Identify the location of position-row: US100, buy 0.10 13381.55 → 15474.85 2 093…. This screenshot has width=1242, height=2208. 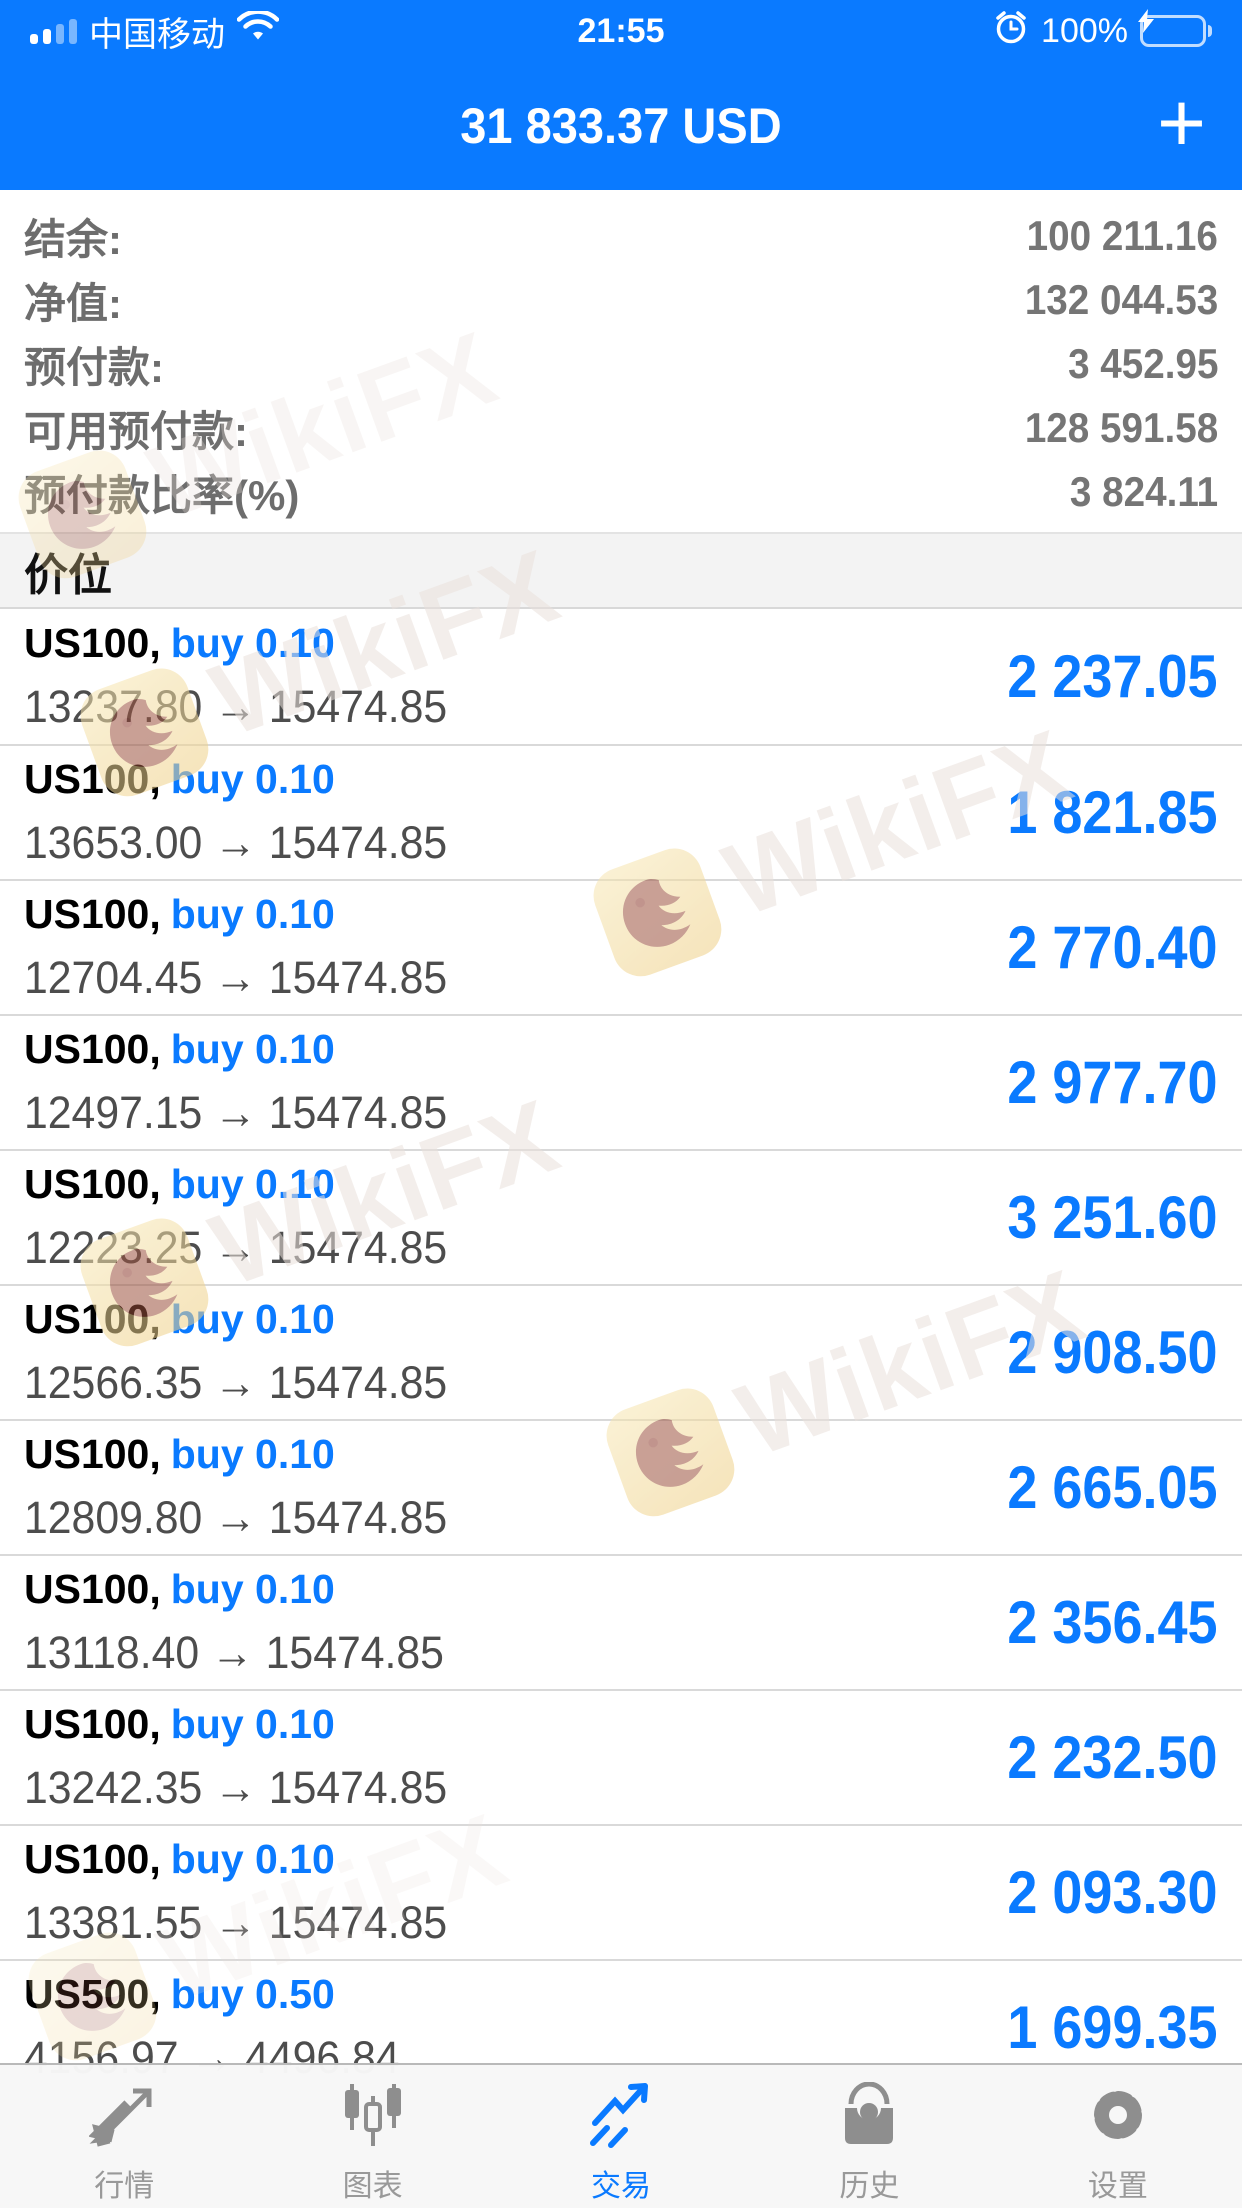
(621, 1891).